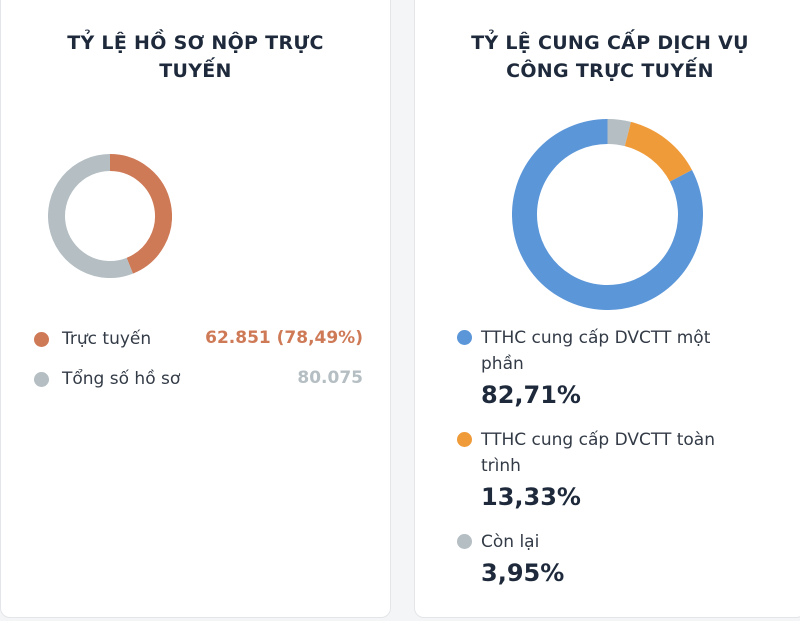 The image size is (800, 621). What do you see at coordinates (596, 351) in the screenshot?
I see `legend-label: TTHC cung cấp DVCTT một phần` at bounding box center [596, 351].